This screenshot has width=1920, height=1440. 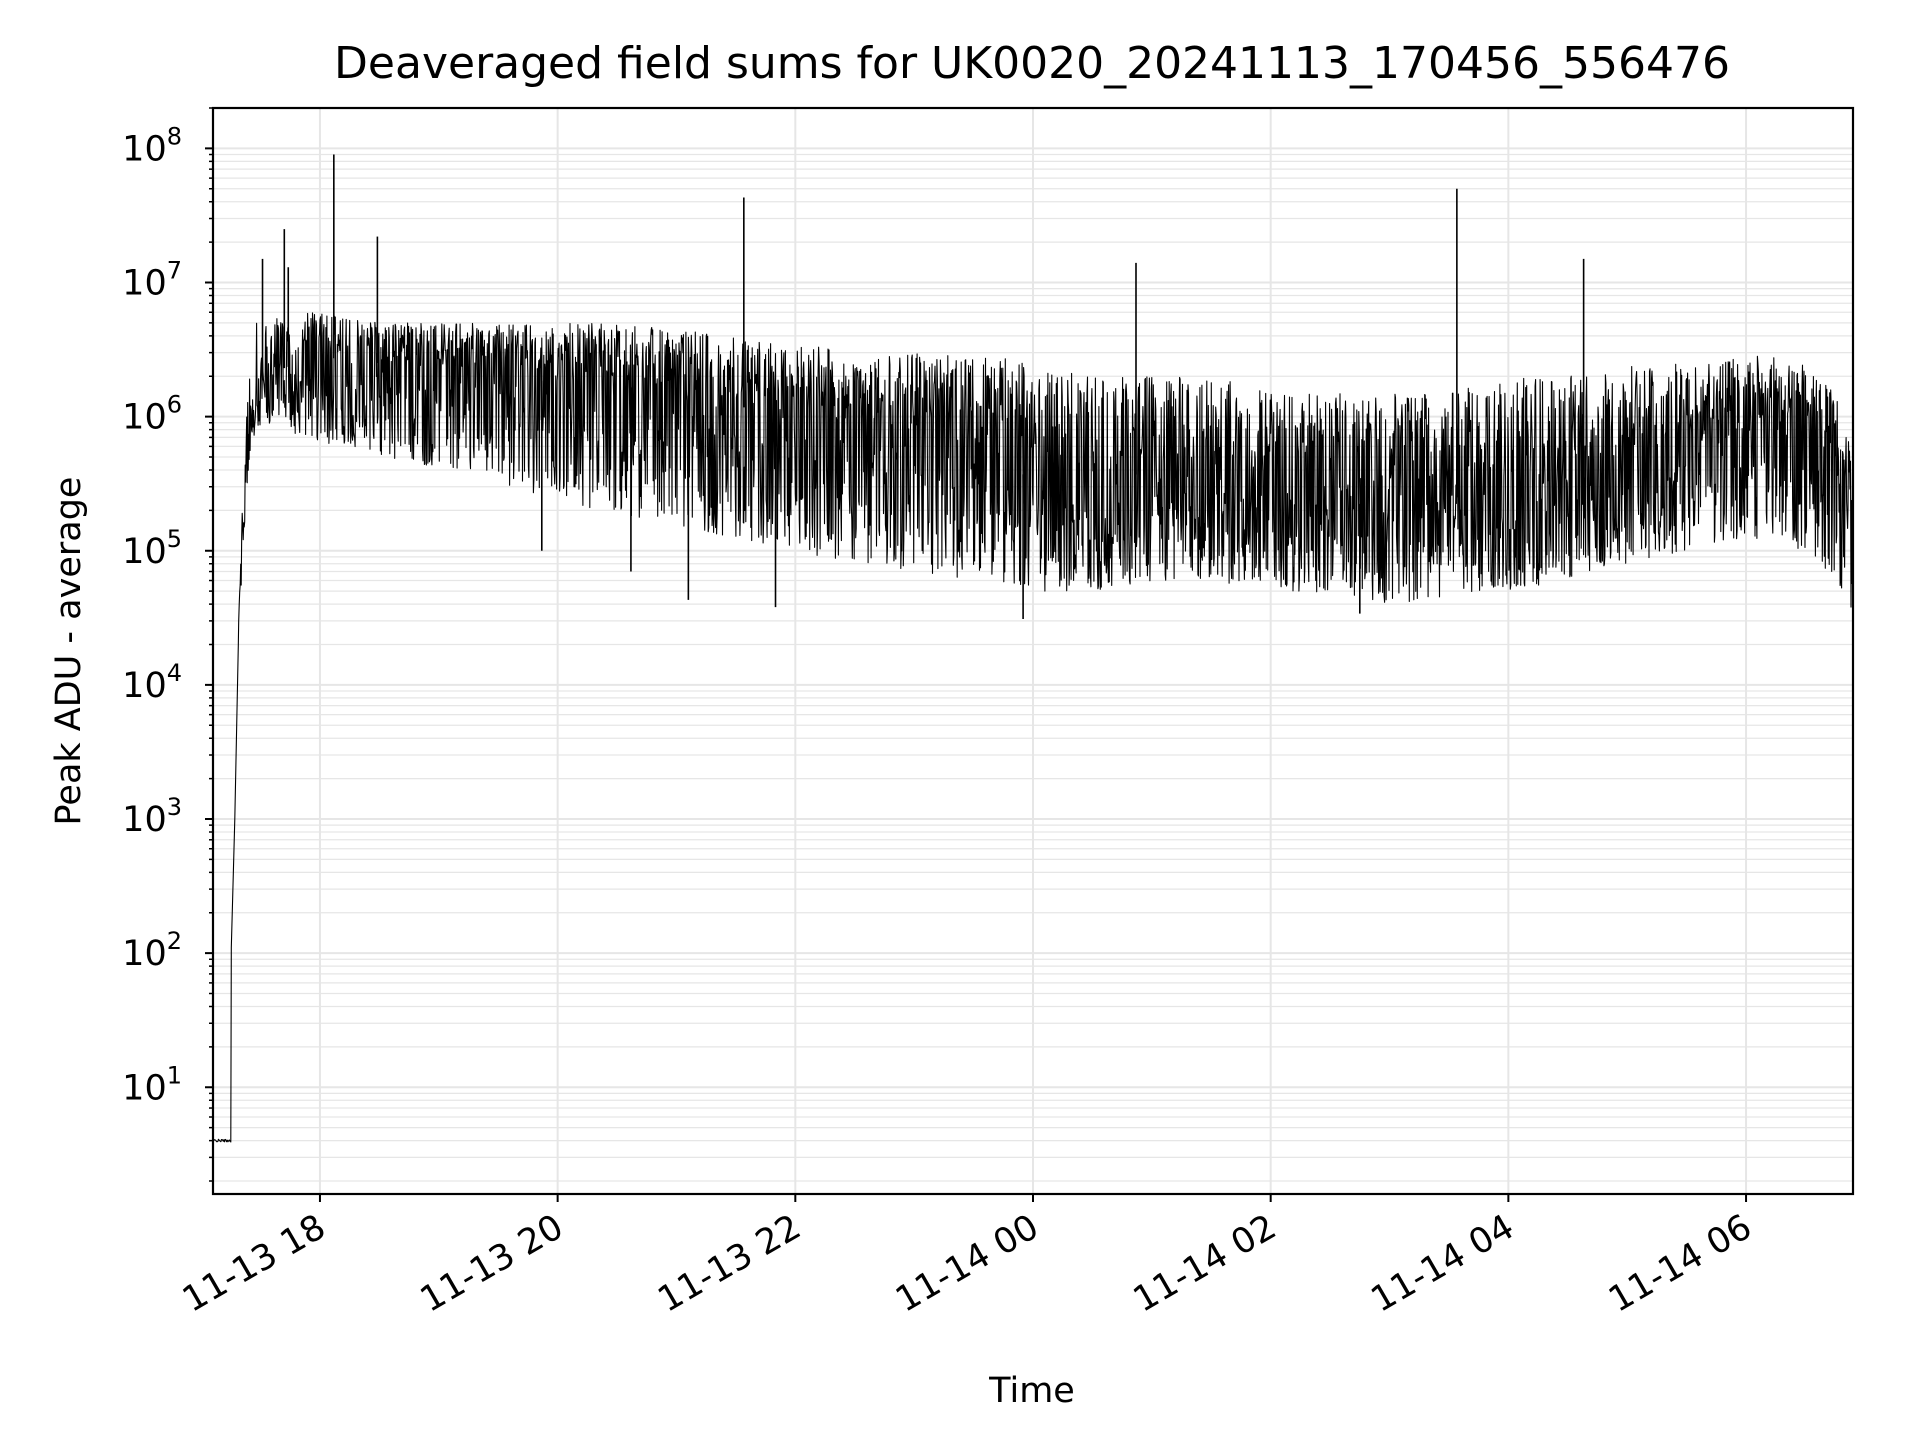 I want to click on y-axis-label: Peak ADU - average, so click(x=69, y=651).